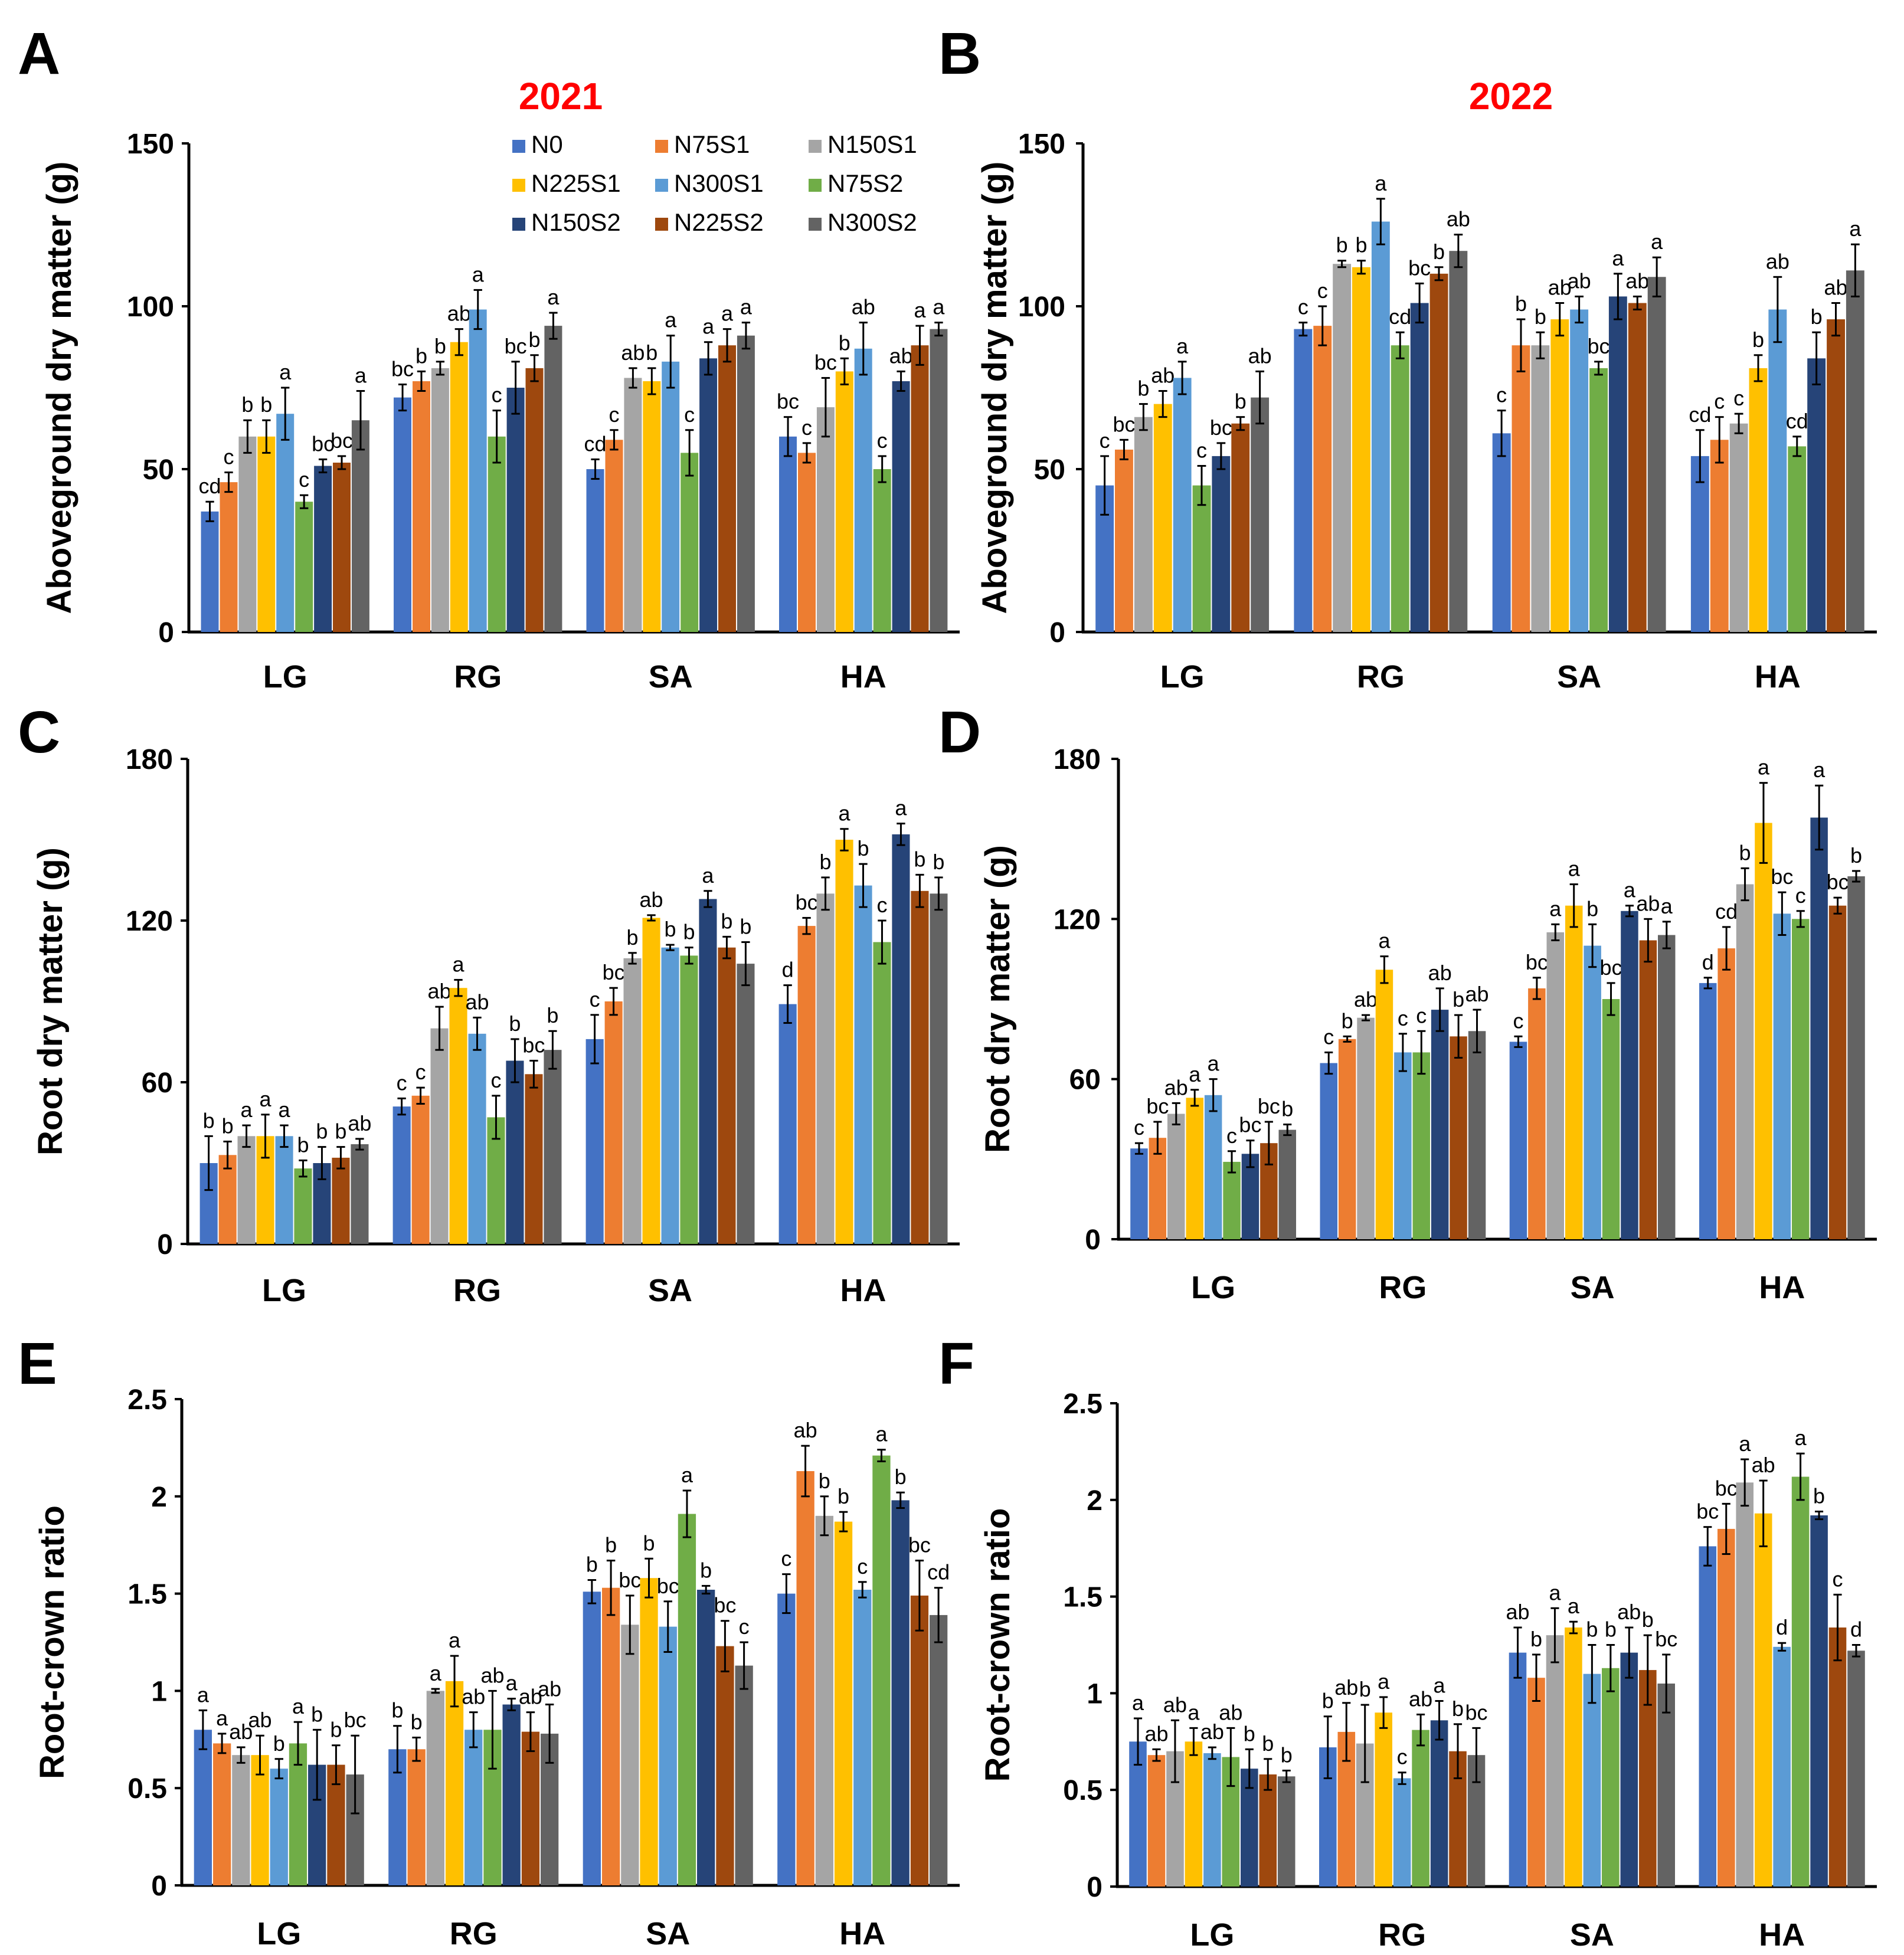 The height and width of the screenshot is (1955, 1904). Describe the element at coordinates (1438, 452) in the screenshot. I see `bar-rg-n225s2` at that location.